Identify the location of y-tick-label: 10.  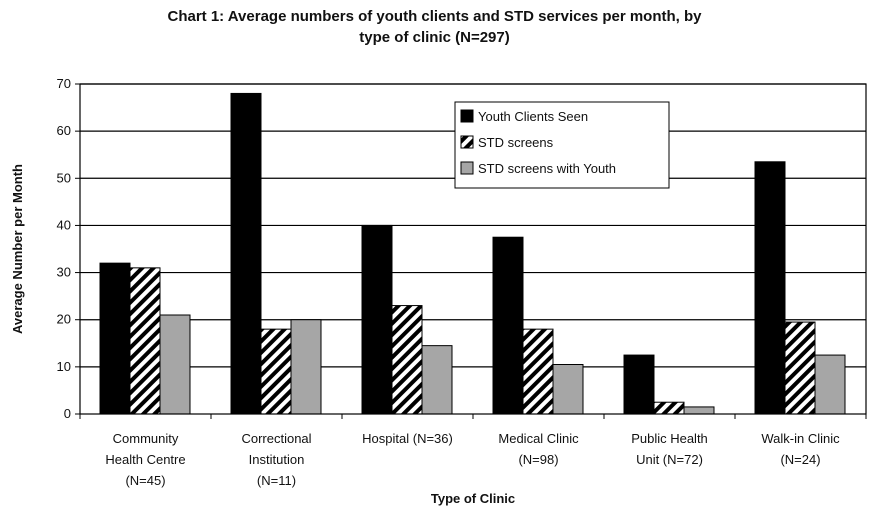
(64, 366).